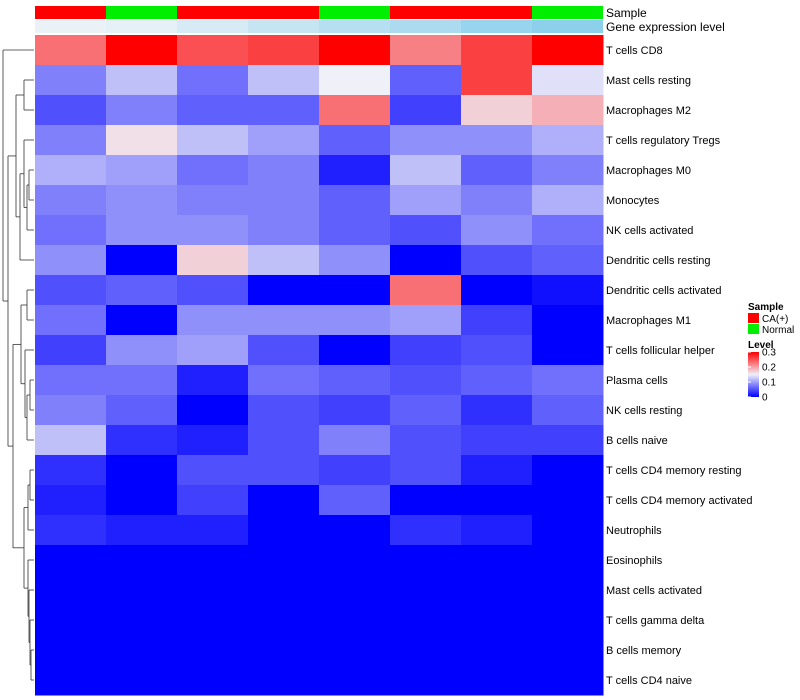  I want to click on row-label: Macrophages M1, so click(648, 321).